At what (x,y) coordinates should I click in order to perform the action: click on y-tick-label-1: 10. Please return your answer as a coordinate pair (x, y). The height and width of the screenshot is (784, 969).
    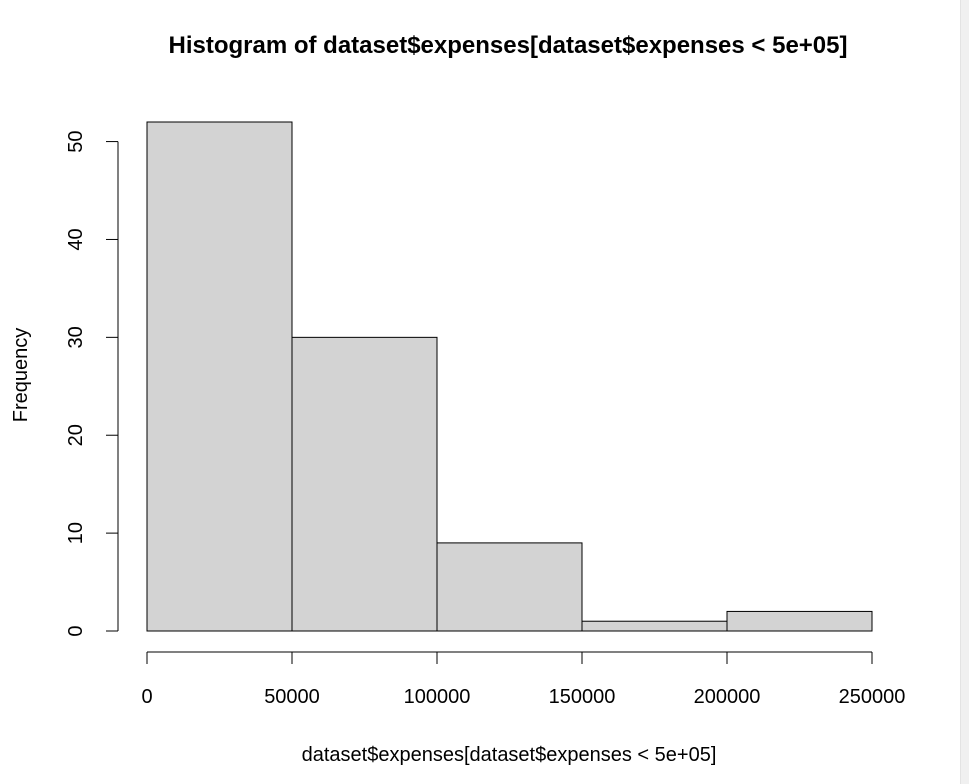
    Looking at the image, I should click on (76, 533).